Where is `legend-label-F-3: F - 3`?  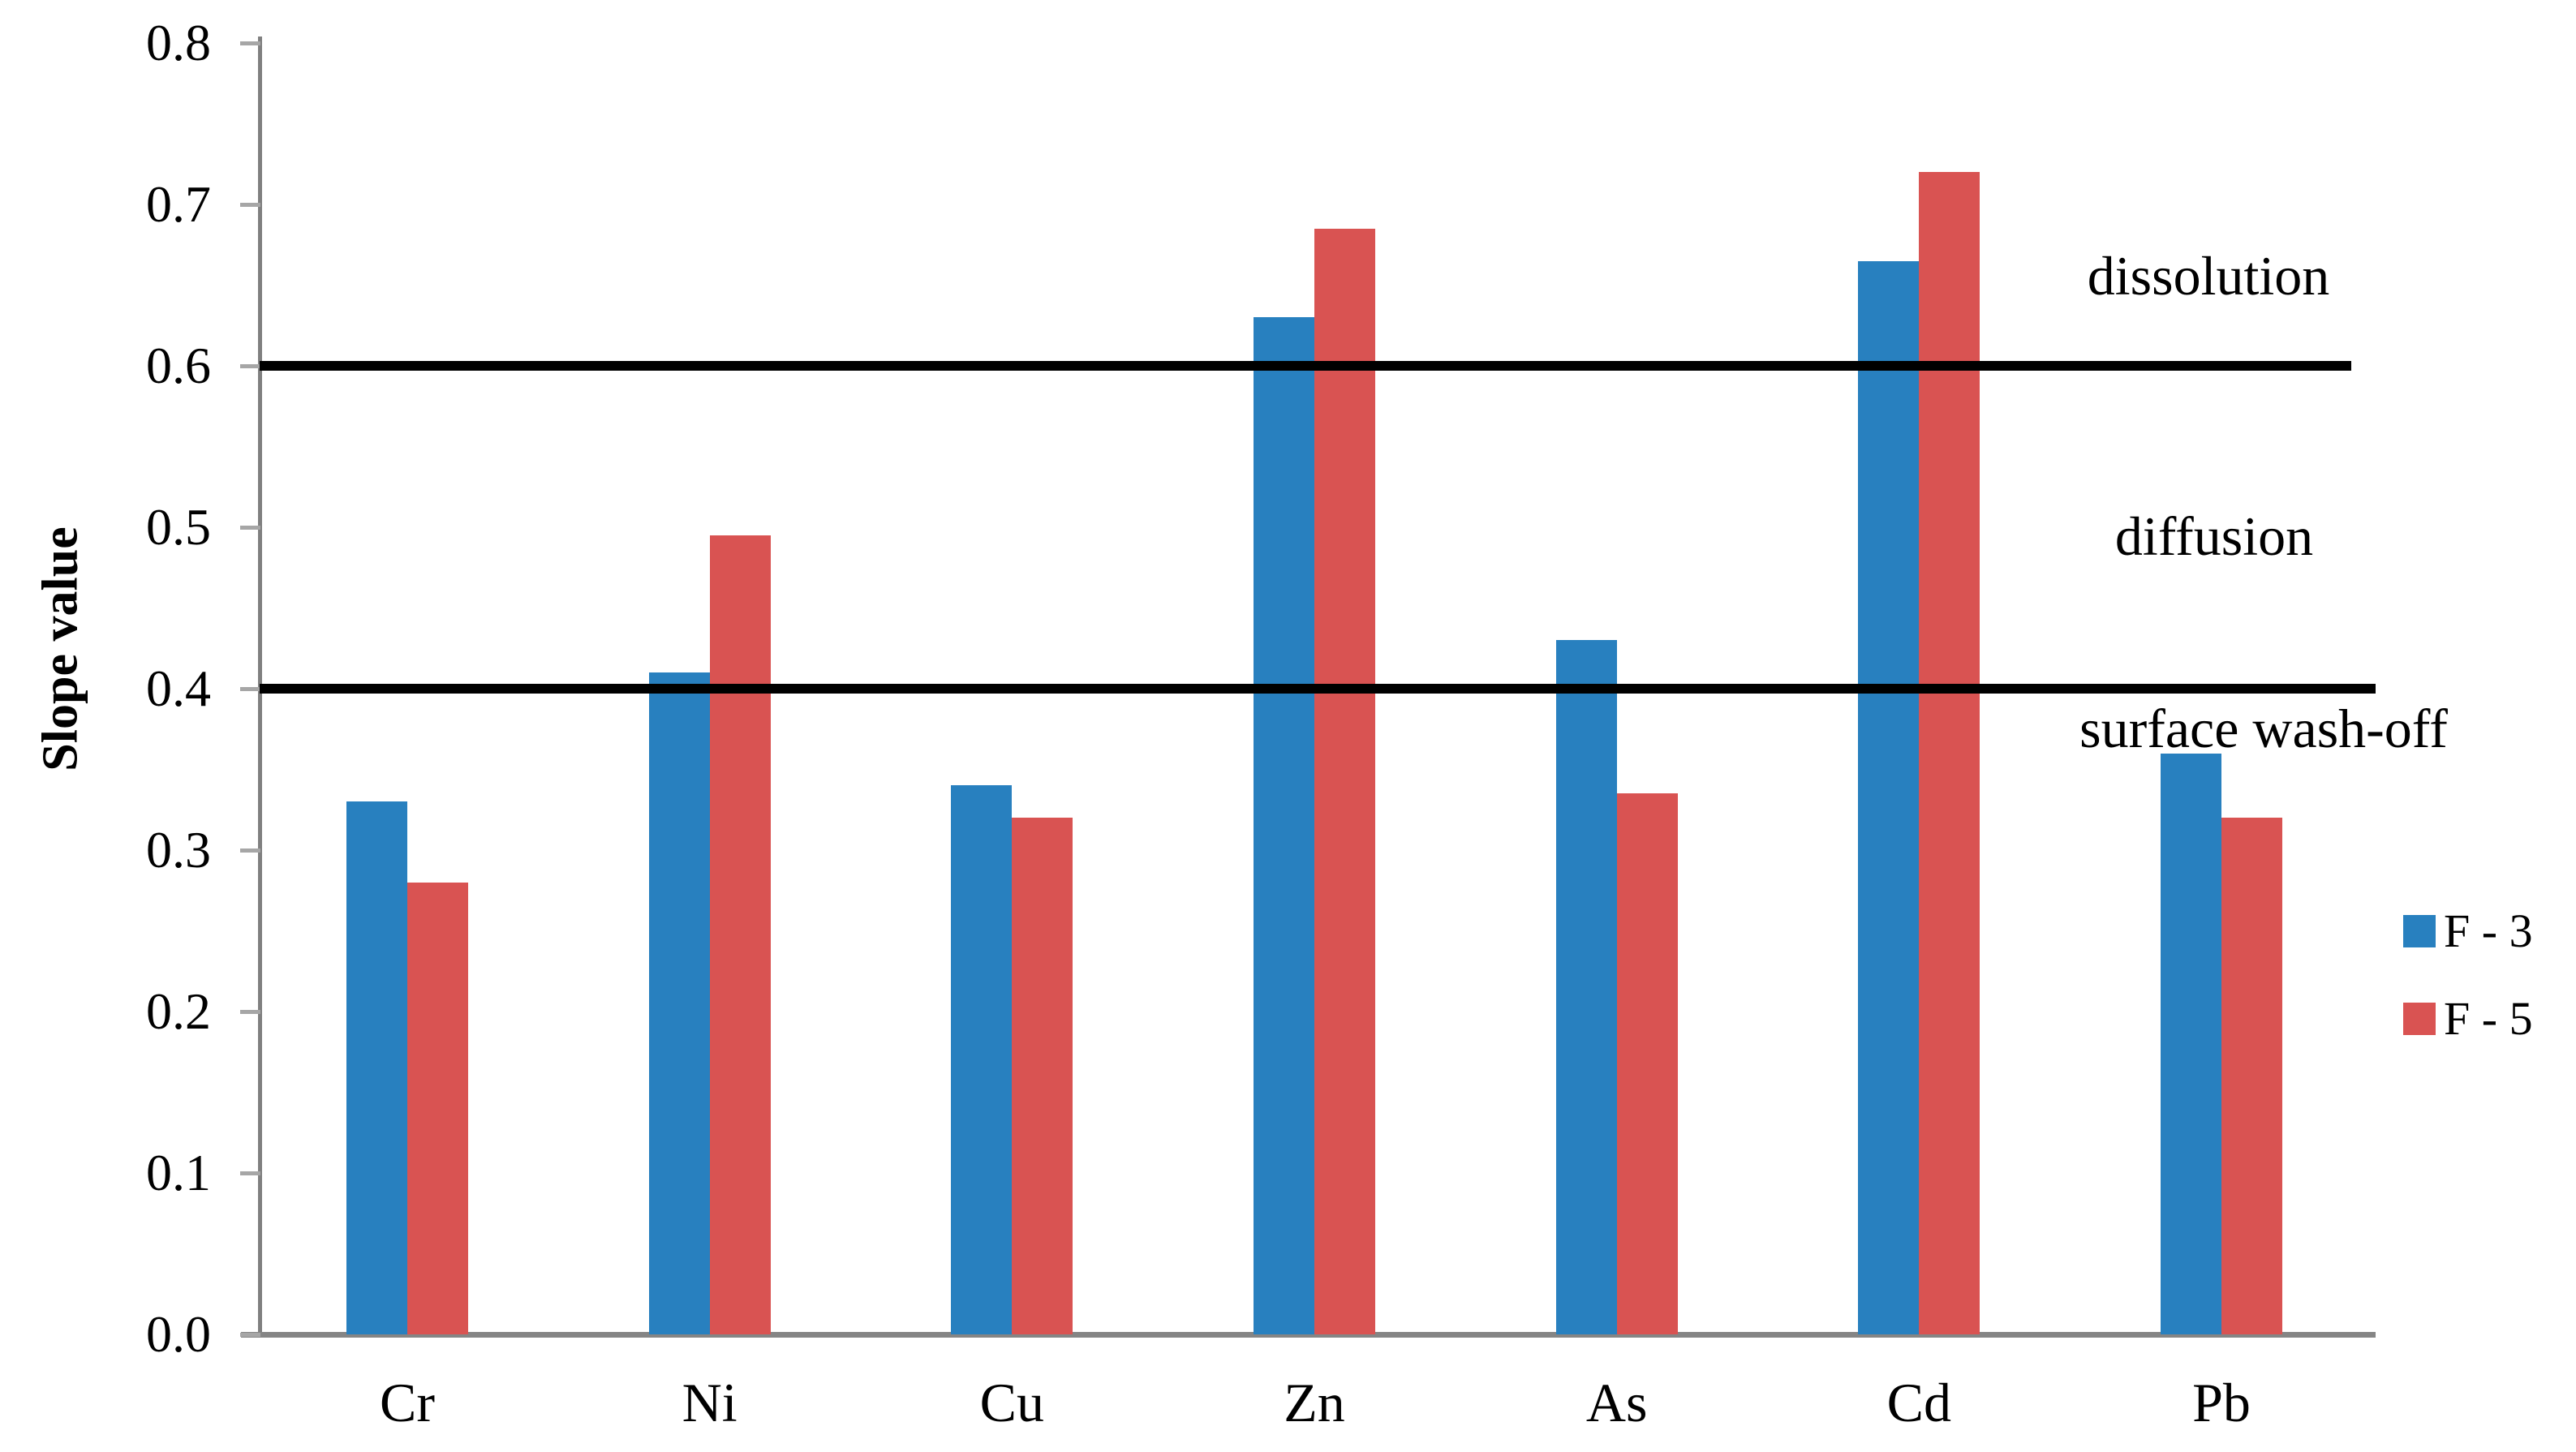
legend-label-F-3: F - 3 is located at coordinates (2488, 931).